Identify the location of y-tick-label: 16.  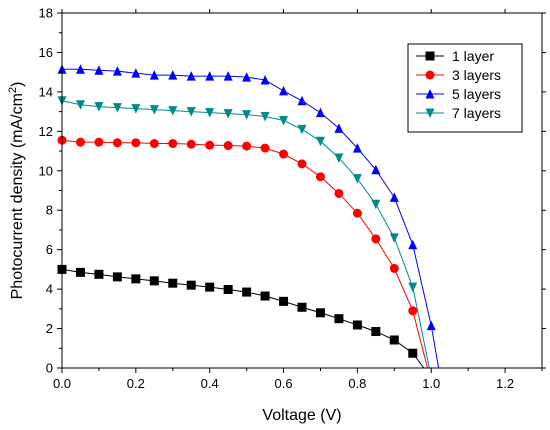
(46, 52).